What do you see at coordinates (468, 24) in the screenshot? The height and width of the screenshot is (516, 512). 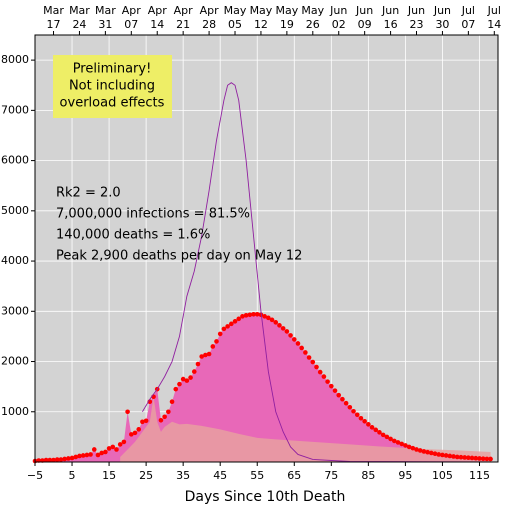 I see `x2-tick-day: 07` at bounding box center [468, 24].